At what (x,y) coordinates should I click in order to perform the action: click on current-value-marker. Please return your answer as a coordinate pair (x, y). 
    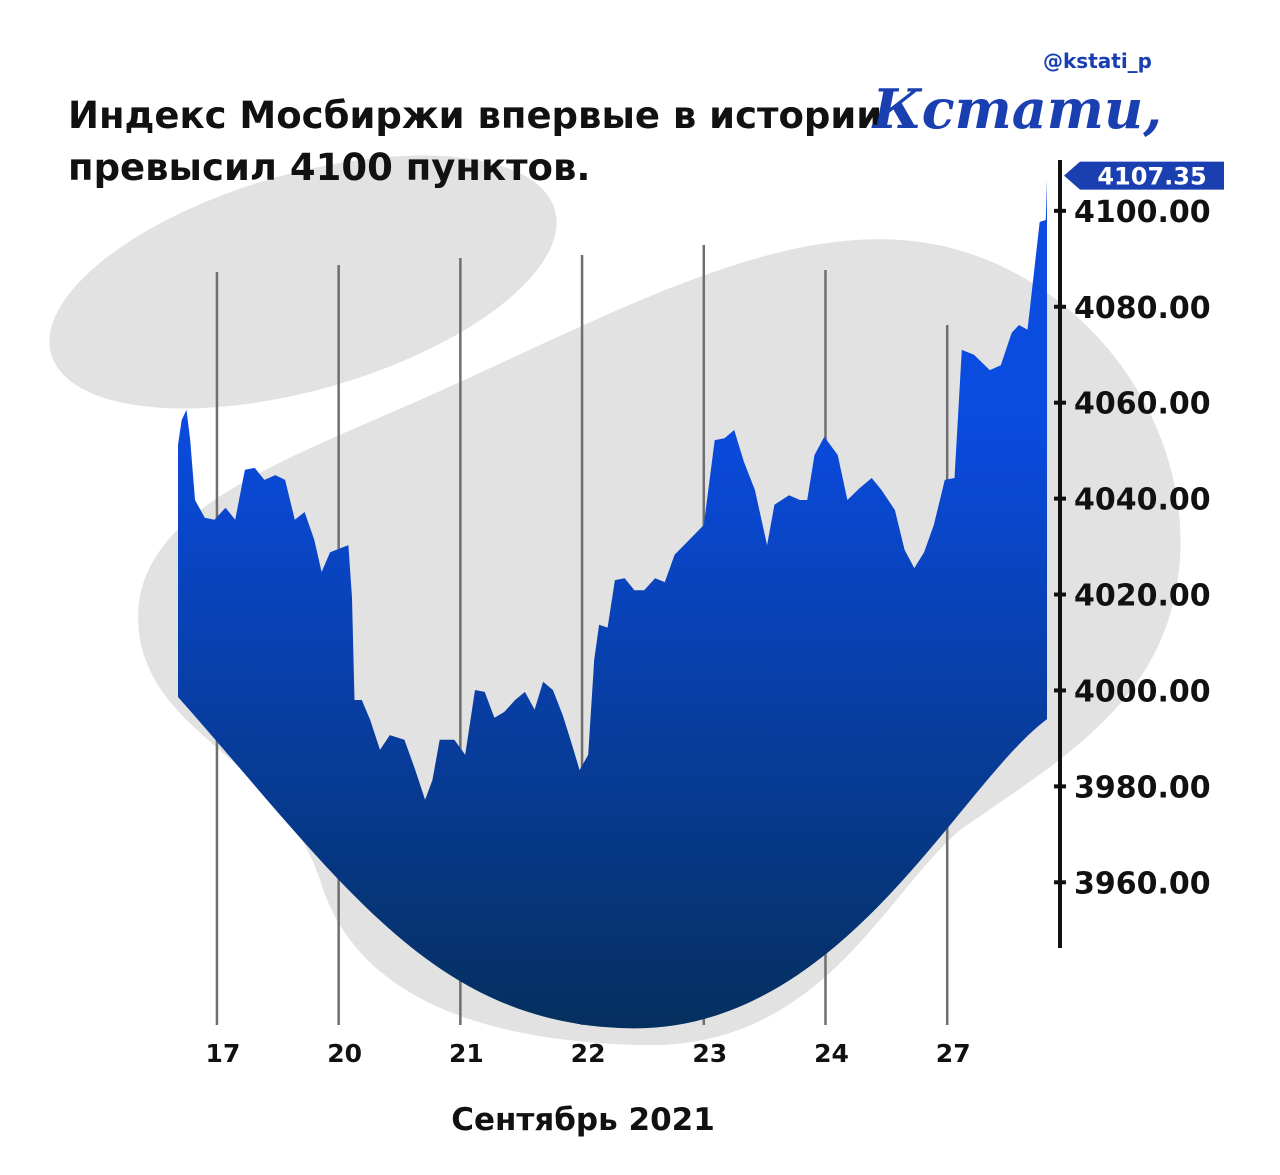
    Looking at the image, I should click on (1144, 175).